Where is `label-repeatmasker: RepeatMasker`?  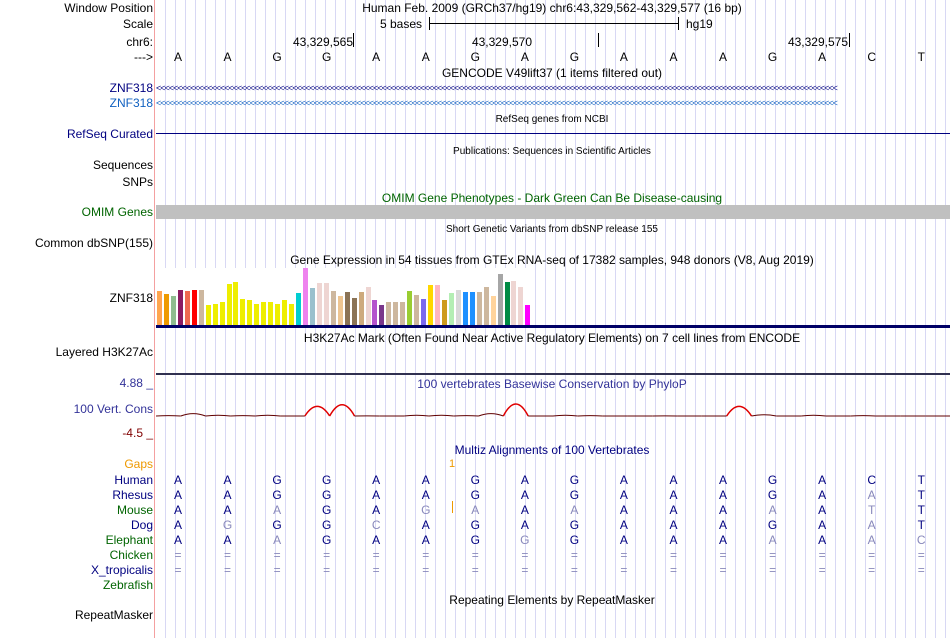
label-repeatmasker: RepeatMasker is located at coordinates (113, 615).